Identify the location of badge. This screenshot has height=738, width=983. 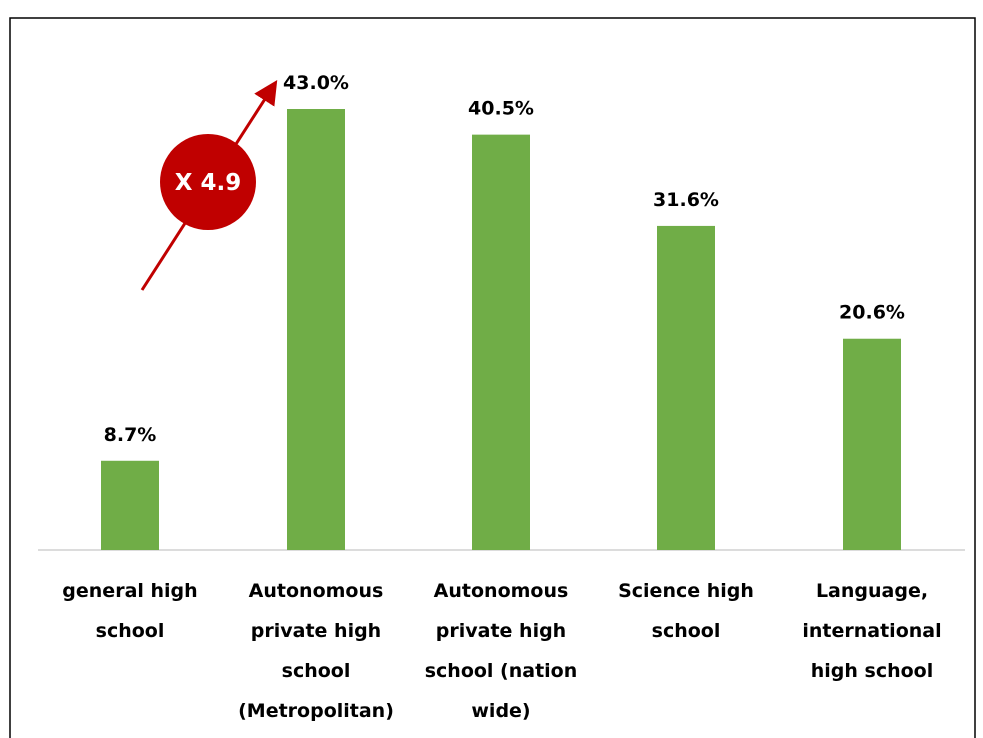
(208, 182).